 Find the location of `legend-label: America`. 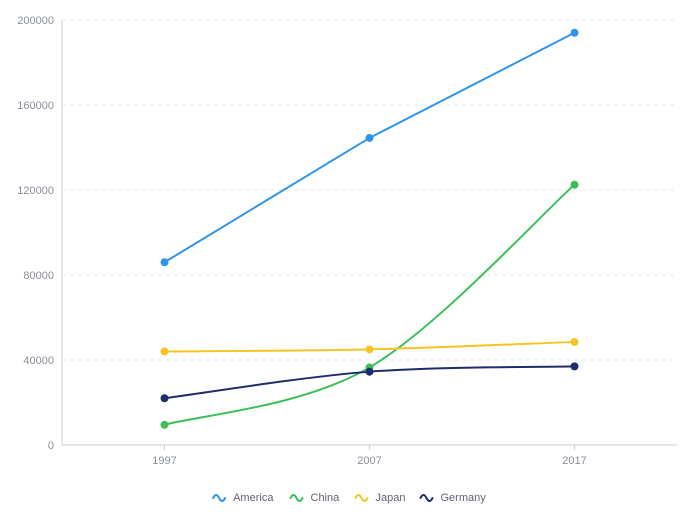

legend-label: America is located at coordinates (253, 498).